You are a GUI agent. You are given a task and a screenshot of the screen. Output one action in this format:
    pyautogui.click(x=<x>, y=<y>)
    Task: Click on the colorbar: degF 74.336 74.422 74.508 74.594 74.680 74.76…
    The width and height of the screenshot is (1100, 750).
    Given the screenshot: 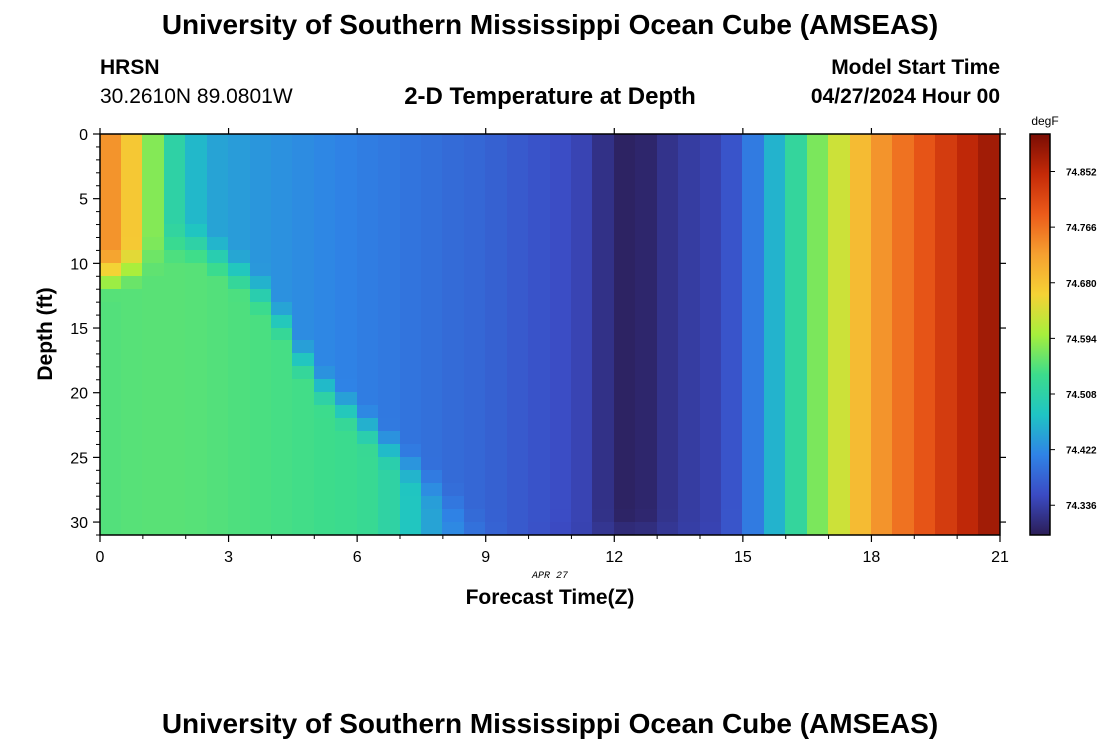 What is the action you would take?
    pyautogui.click(x=1063, y=325)
    